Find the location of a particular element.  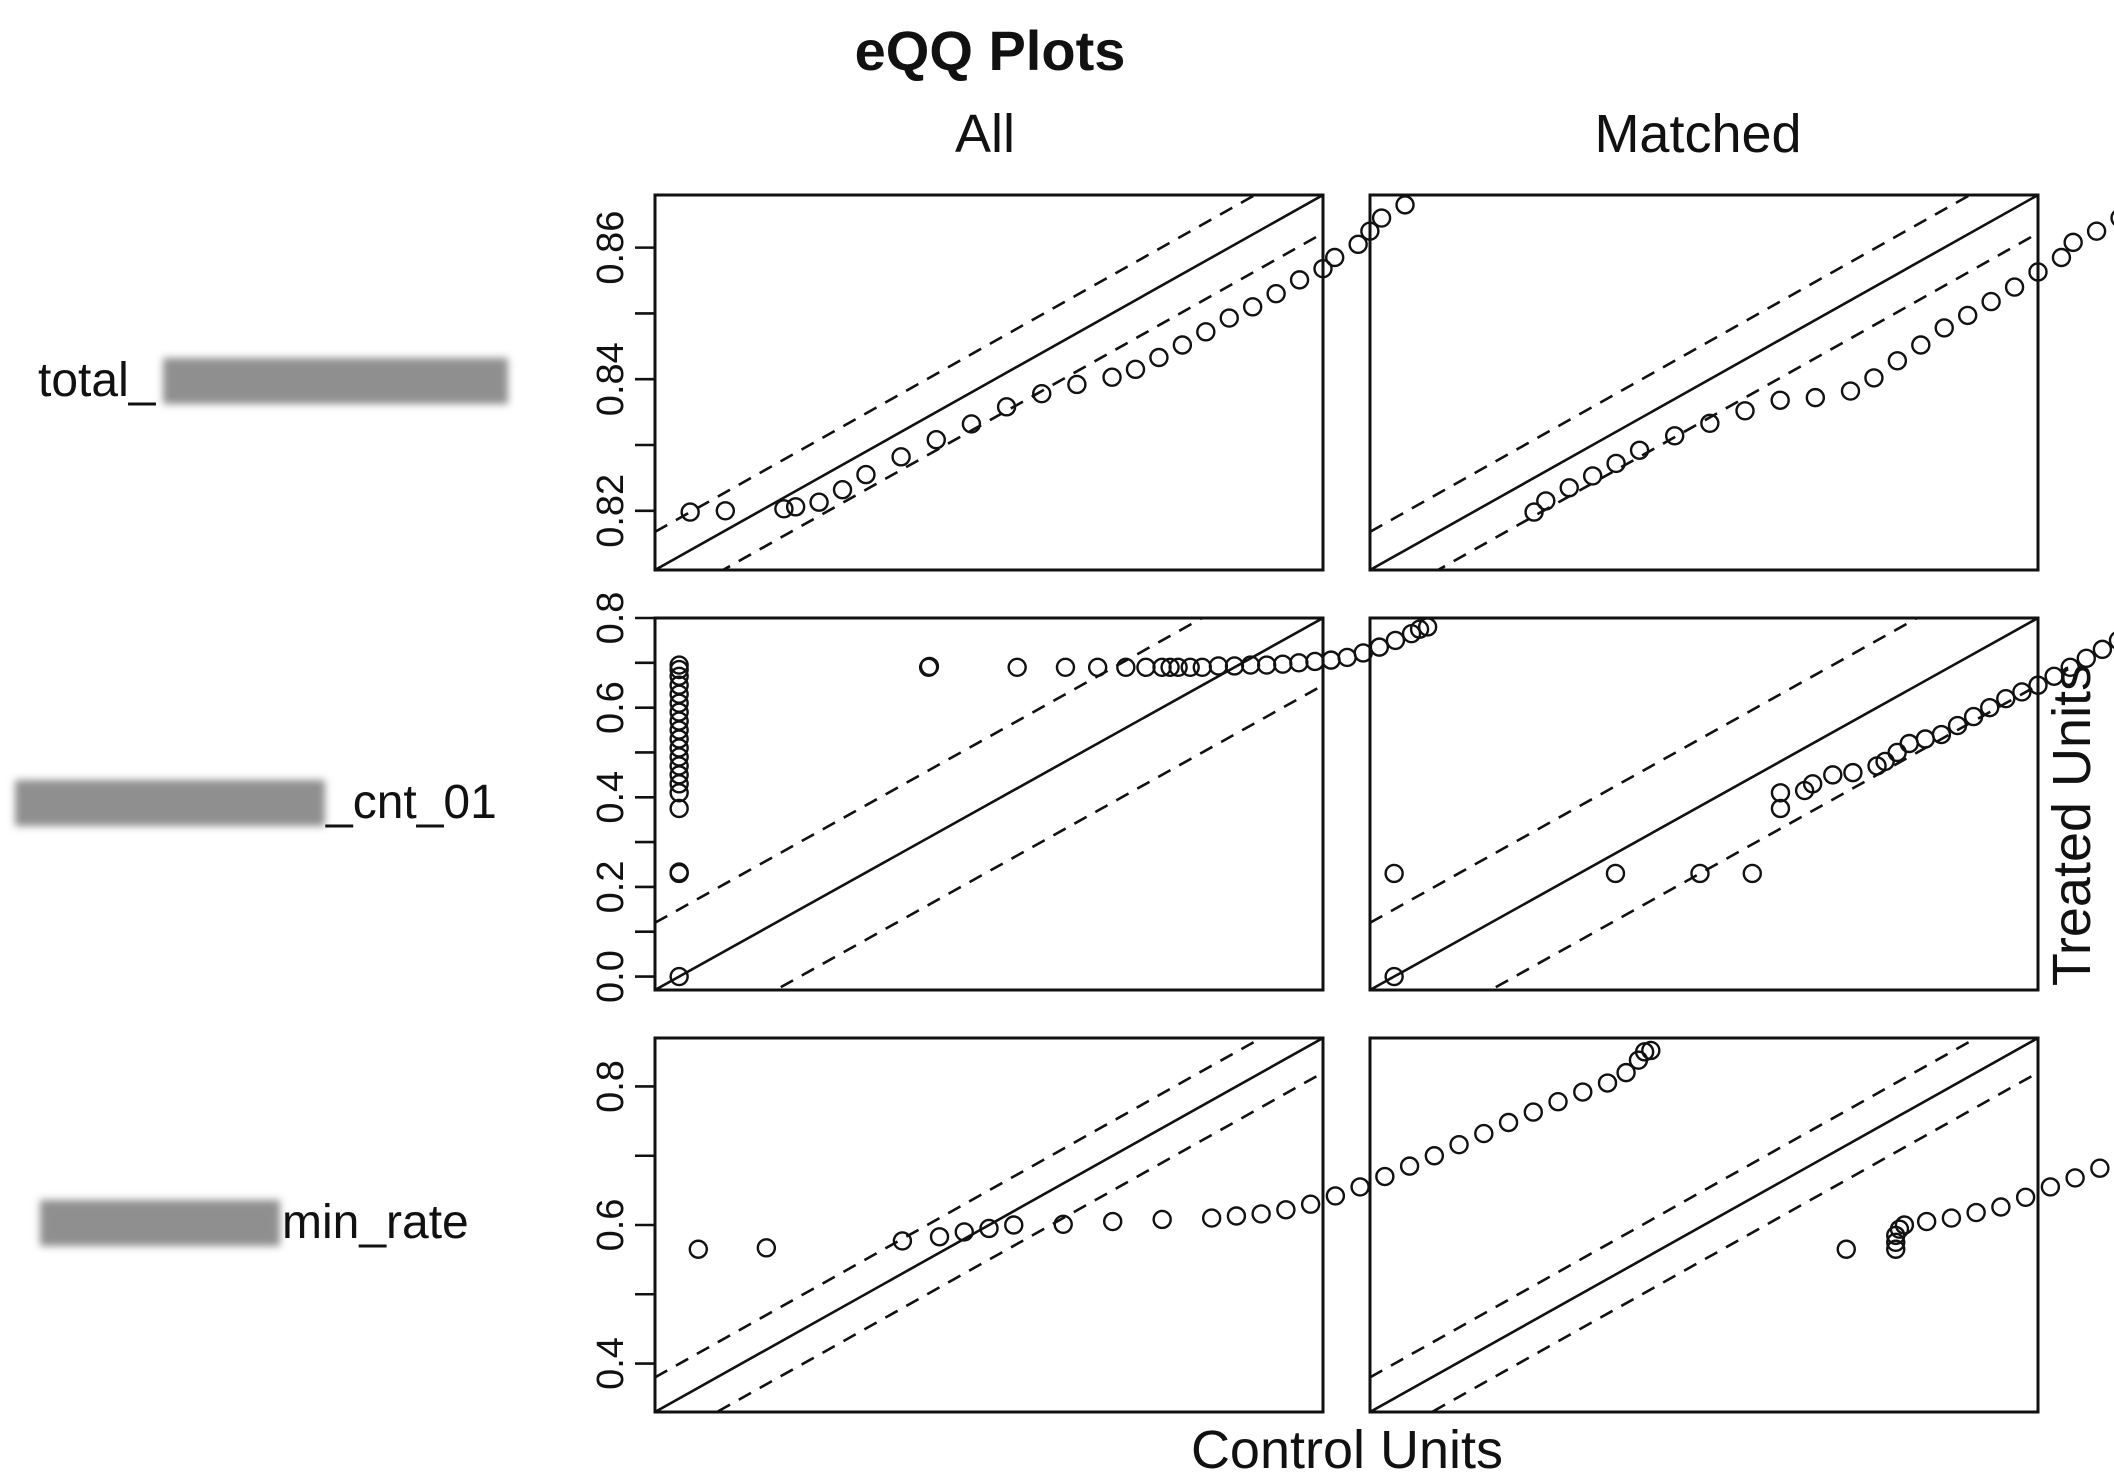

y-tick-label: 0.84 is located at coordinates (611, 379).